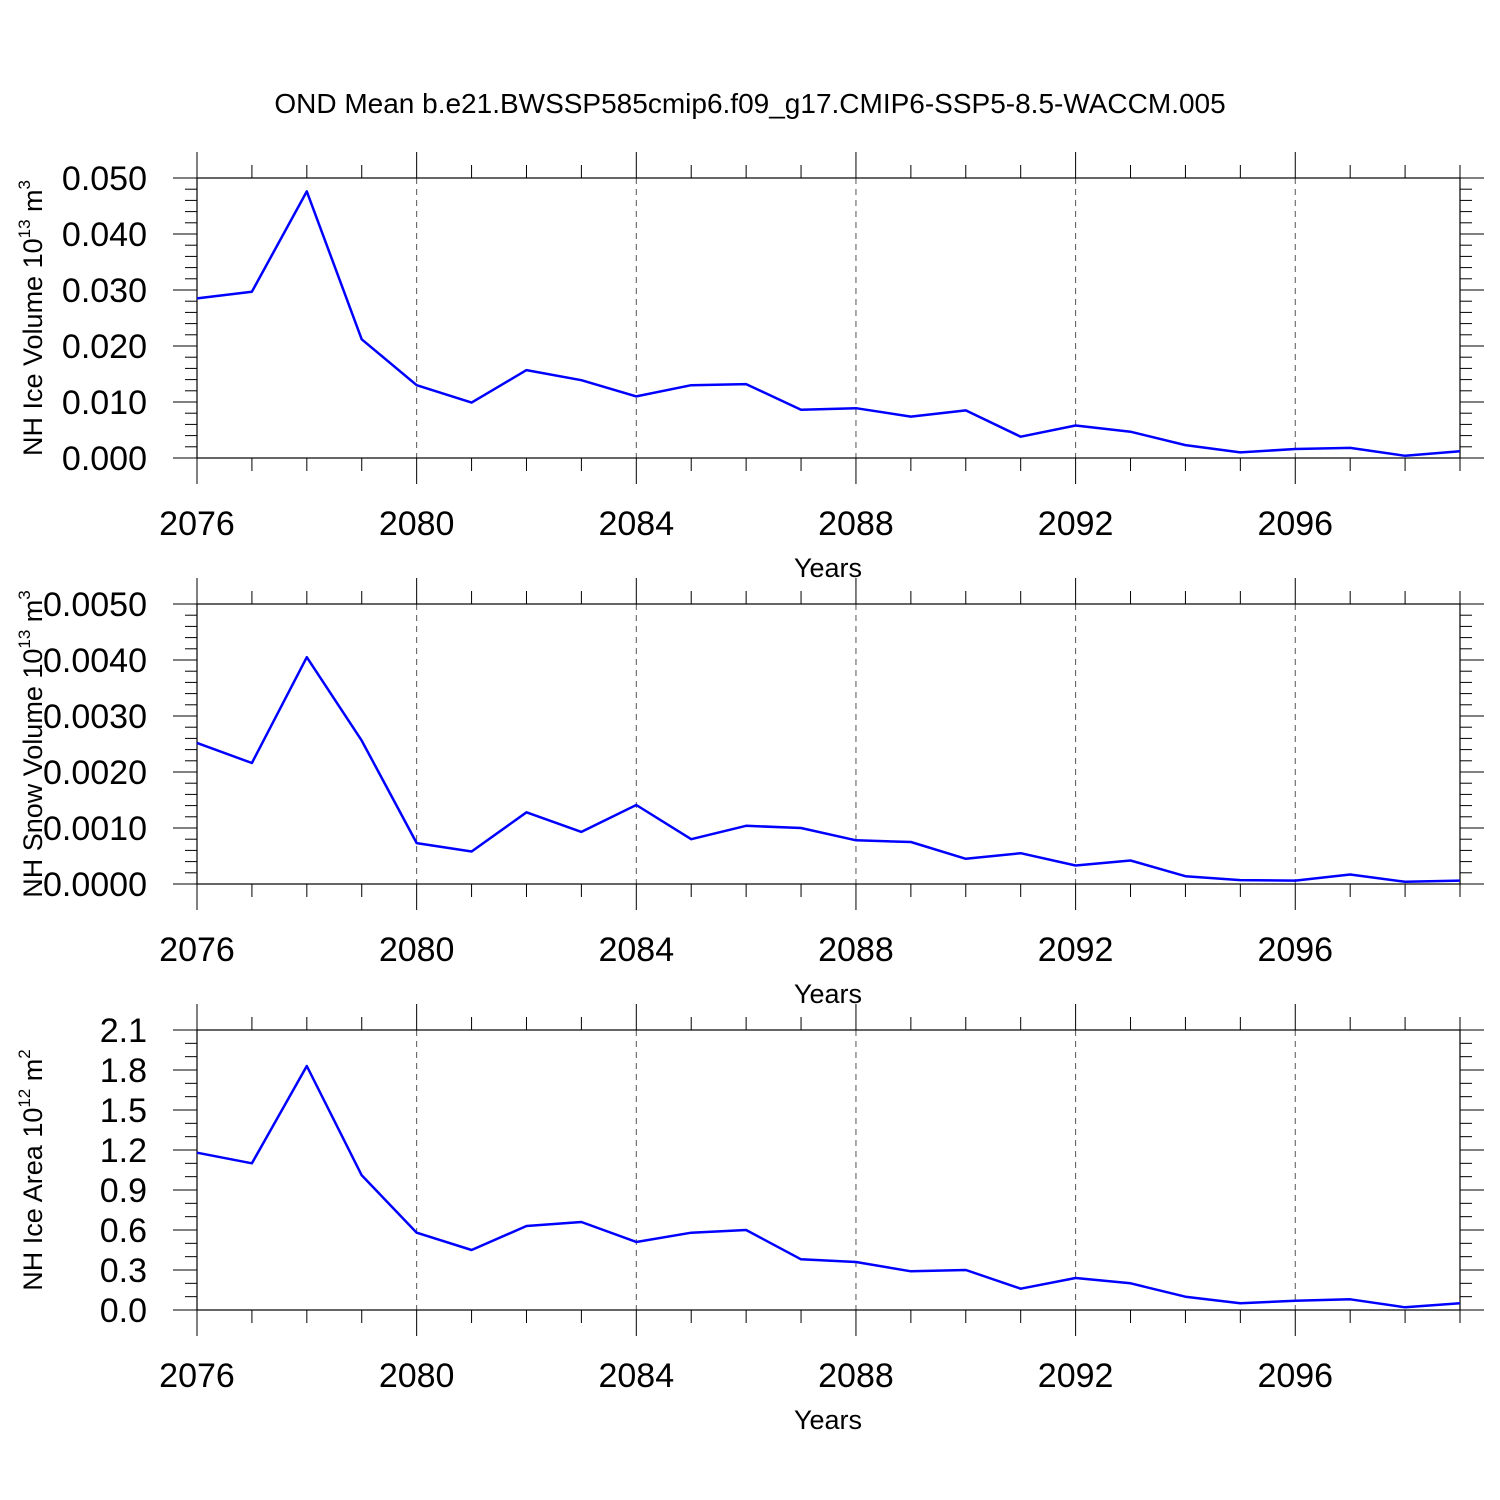 The image size is (1500, 1500). I want to click on y-tick-label: 0.6, so click(123, 1231).